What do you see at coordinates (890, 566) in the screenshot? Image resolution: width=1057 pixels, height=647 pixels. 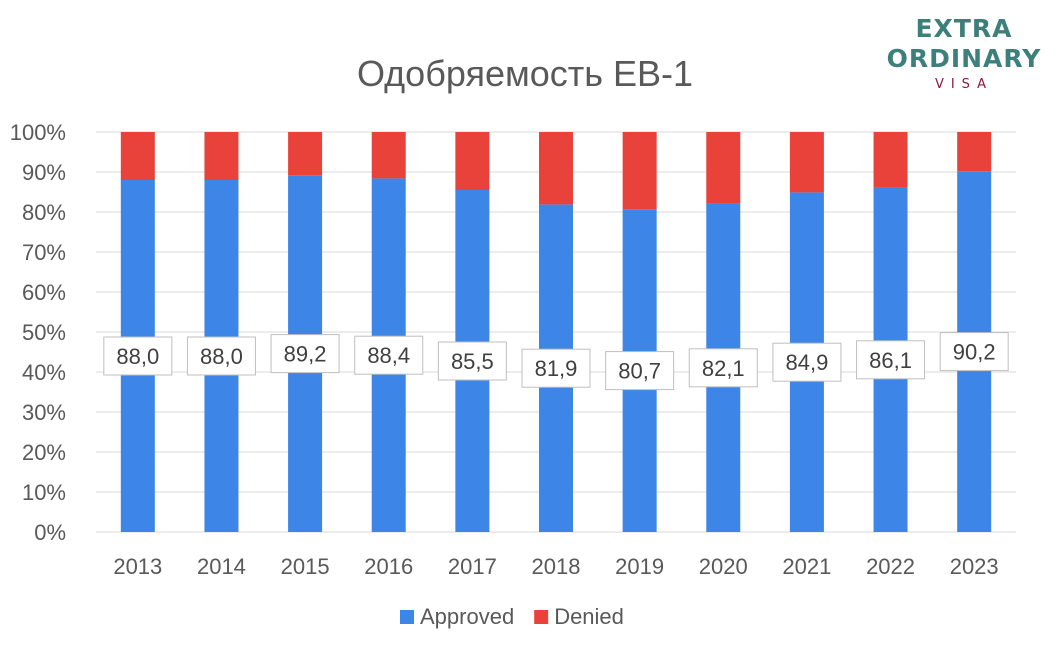 I see `x-tick-label: 2022` at bounding box center [890, 566].